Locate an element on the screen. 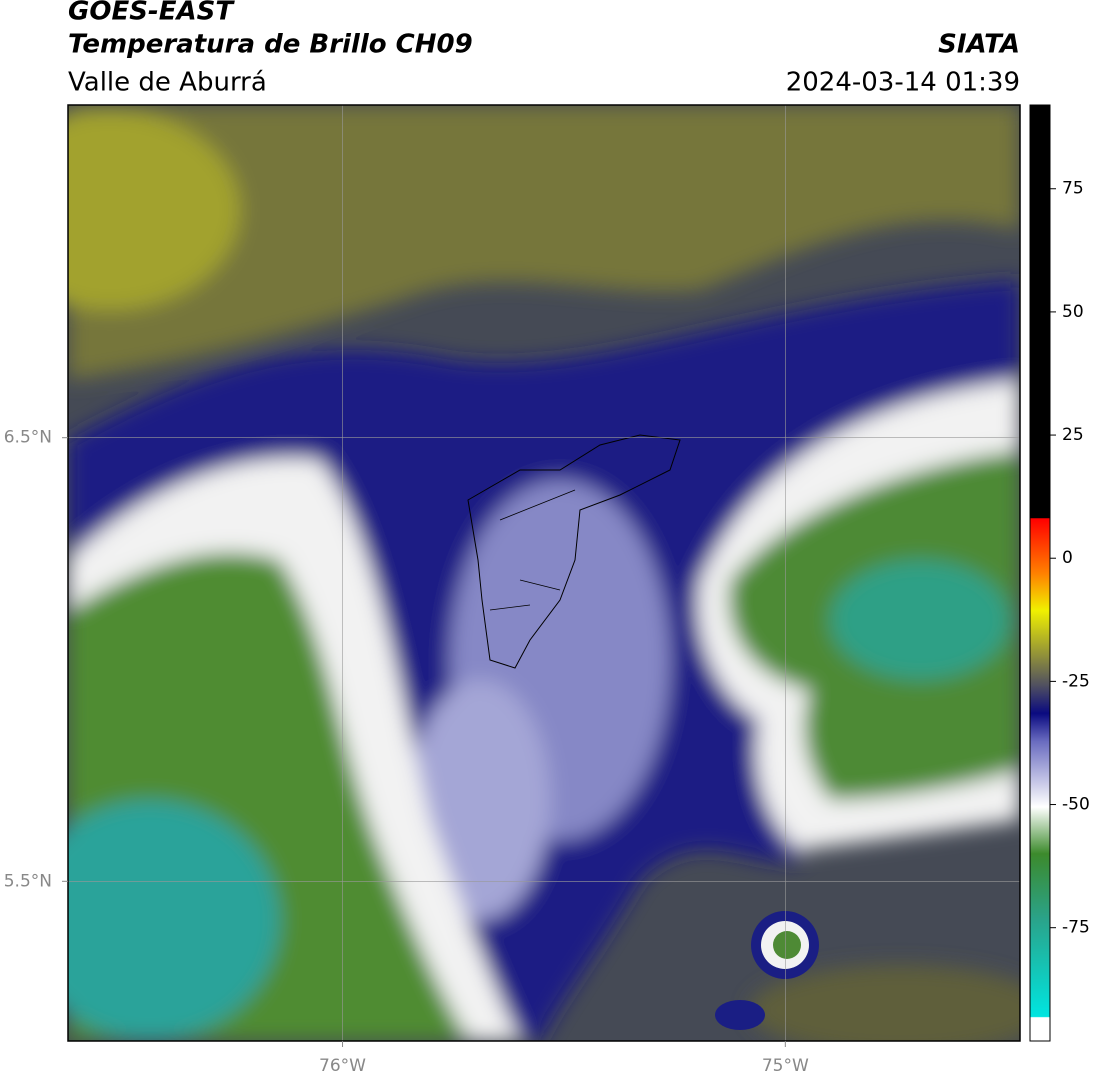 This screenshot has width=1094, height=1082. y-tick-label: 6.5°N is located at coordinates (28, 438).